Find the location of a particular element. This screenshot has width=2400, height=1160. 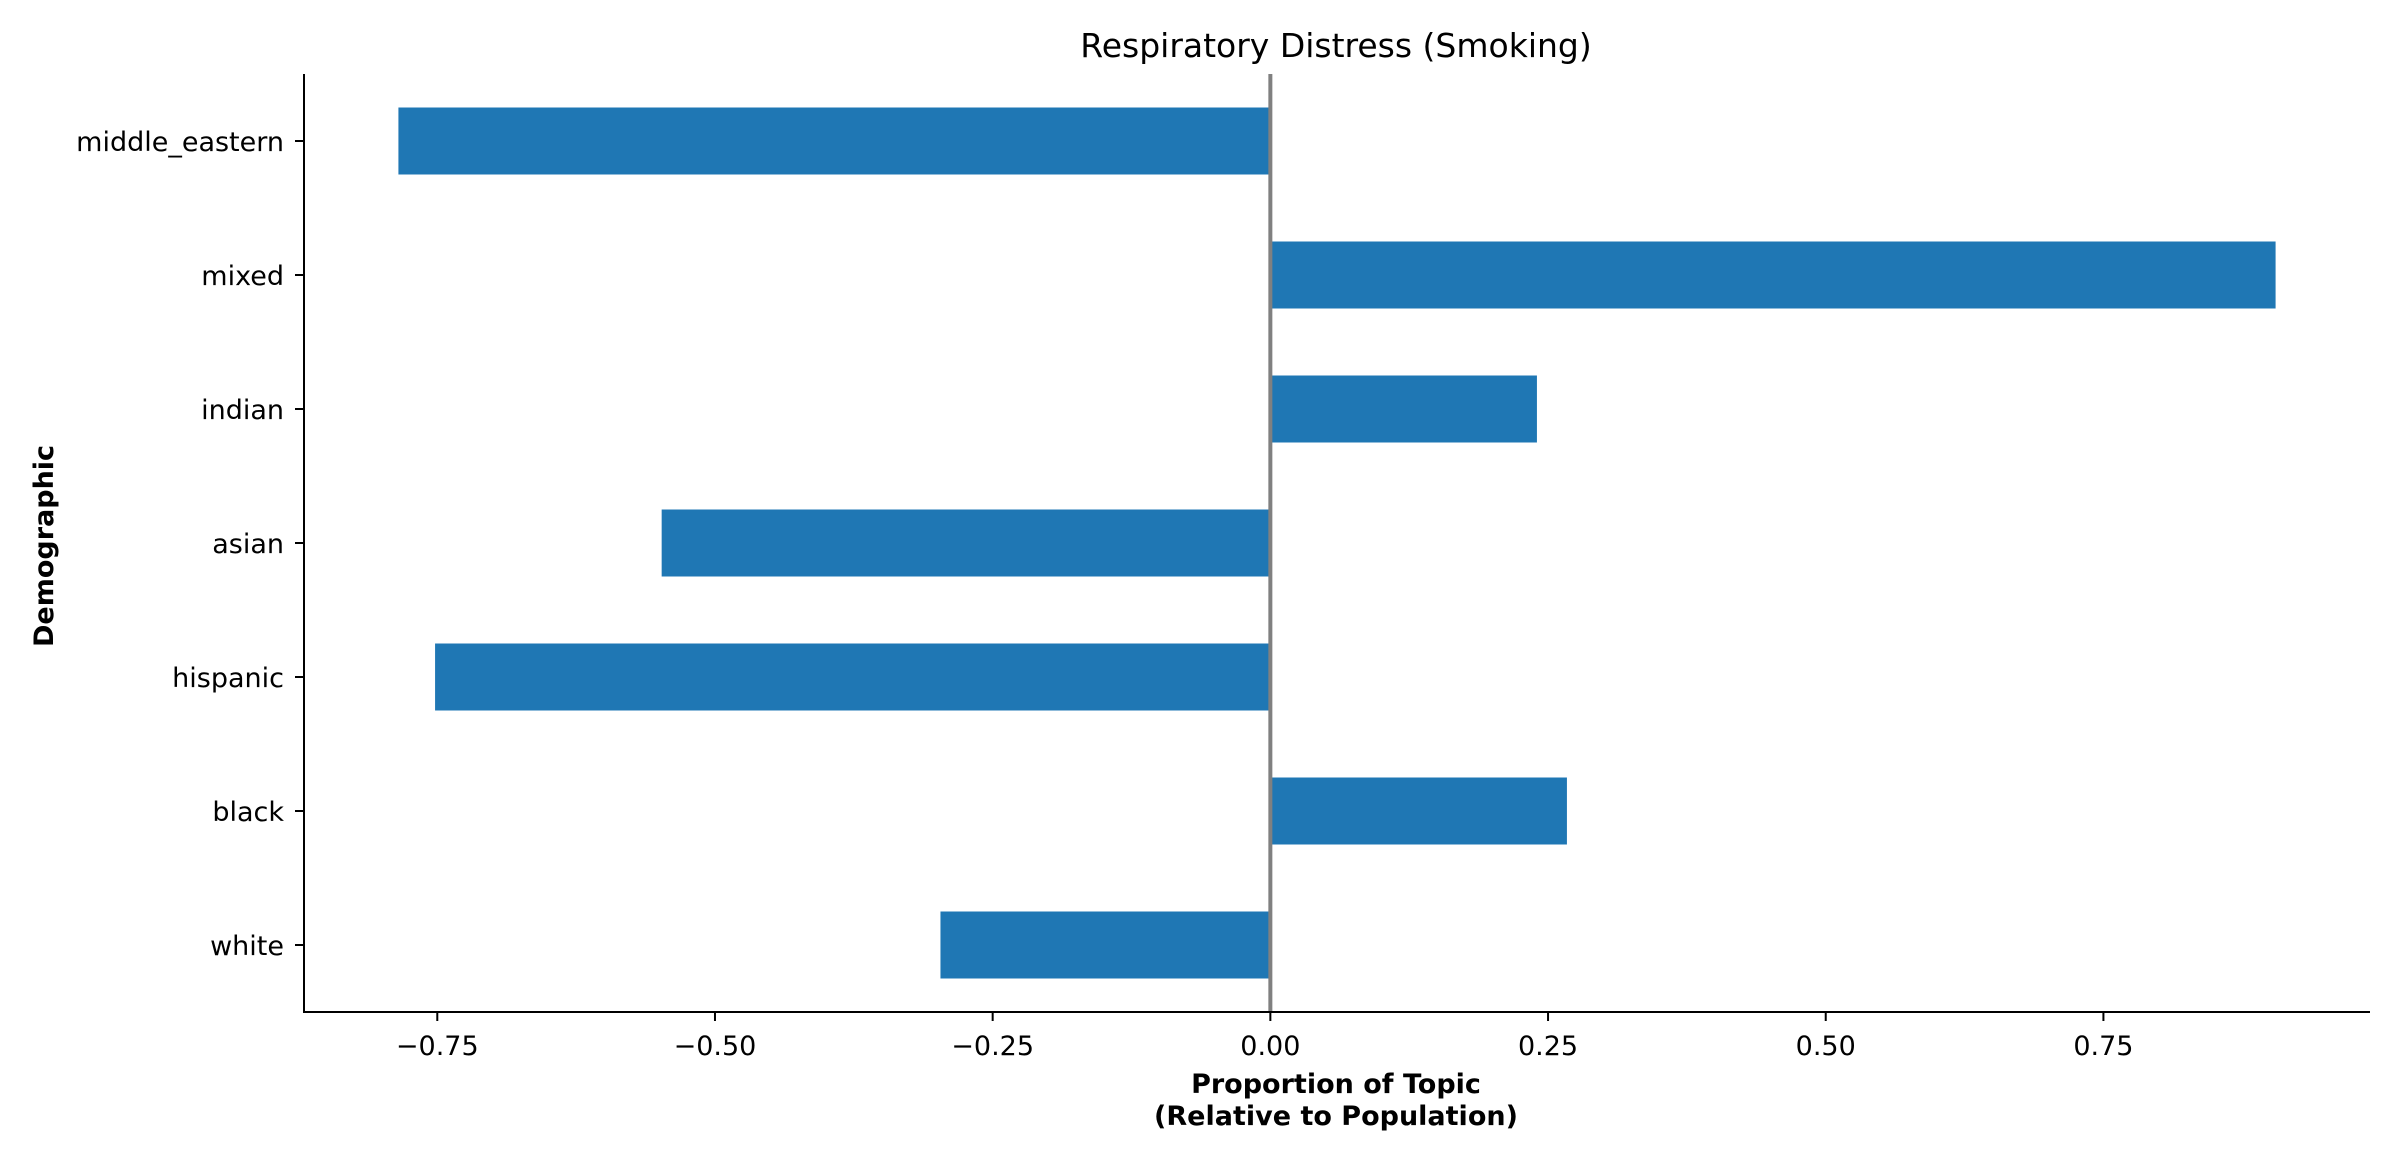

y-tick-label: mixed is located at coordinates (242, 276).